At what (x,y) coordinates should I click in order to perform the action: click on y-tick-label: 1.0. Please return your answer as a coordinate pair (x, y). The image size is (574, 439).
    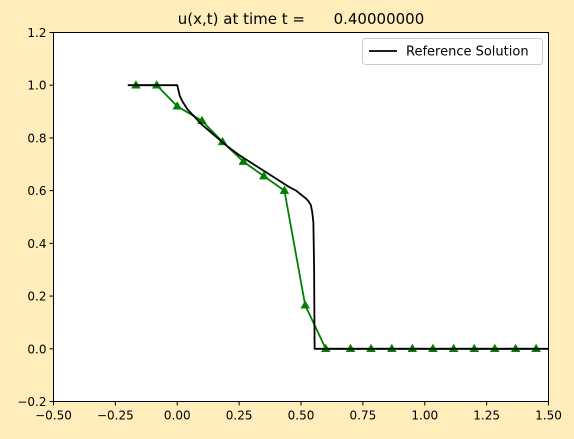
    Looking at the image, I should click on (36, 86).